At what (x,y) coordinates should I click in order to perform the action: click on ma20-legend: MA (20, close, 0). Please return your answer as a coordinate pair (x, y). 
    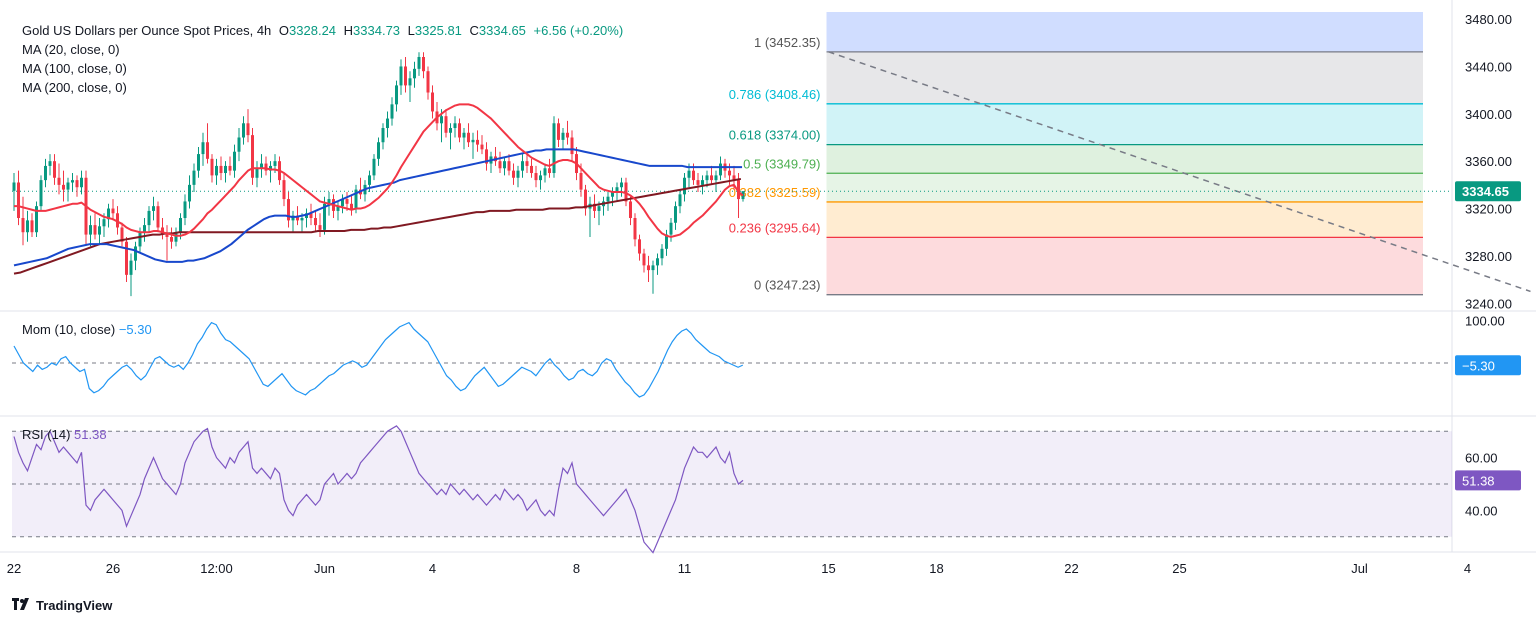
    Looking at the image, I should click on (71, 49).